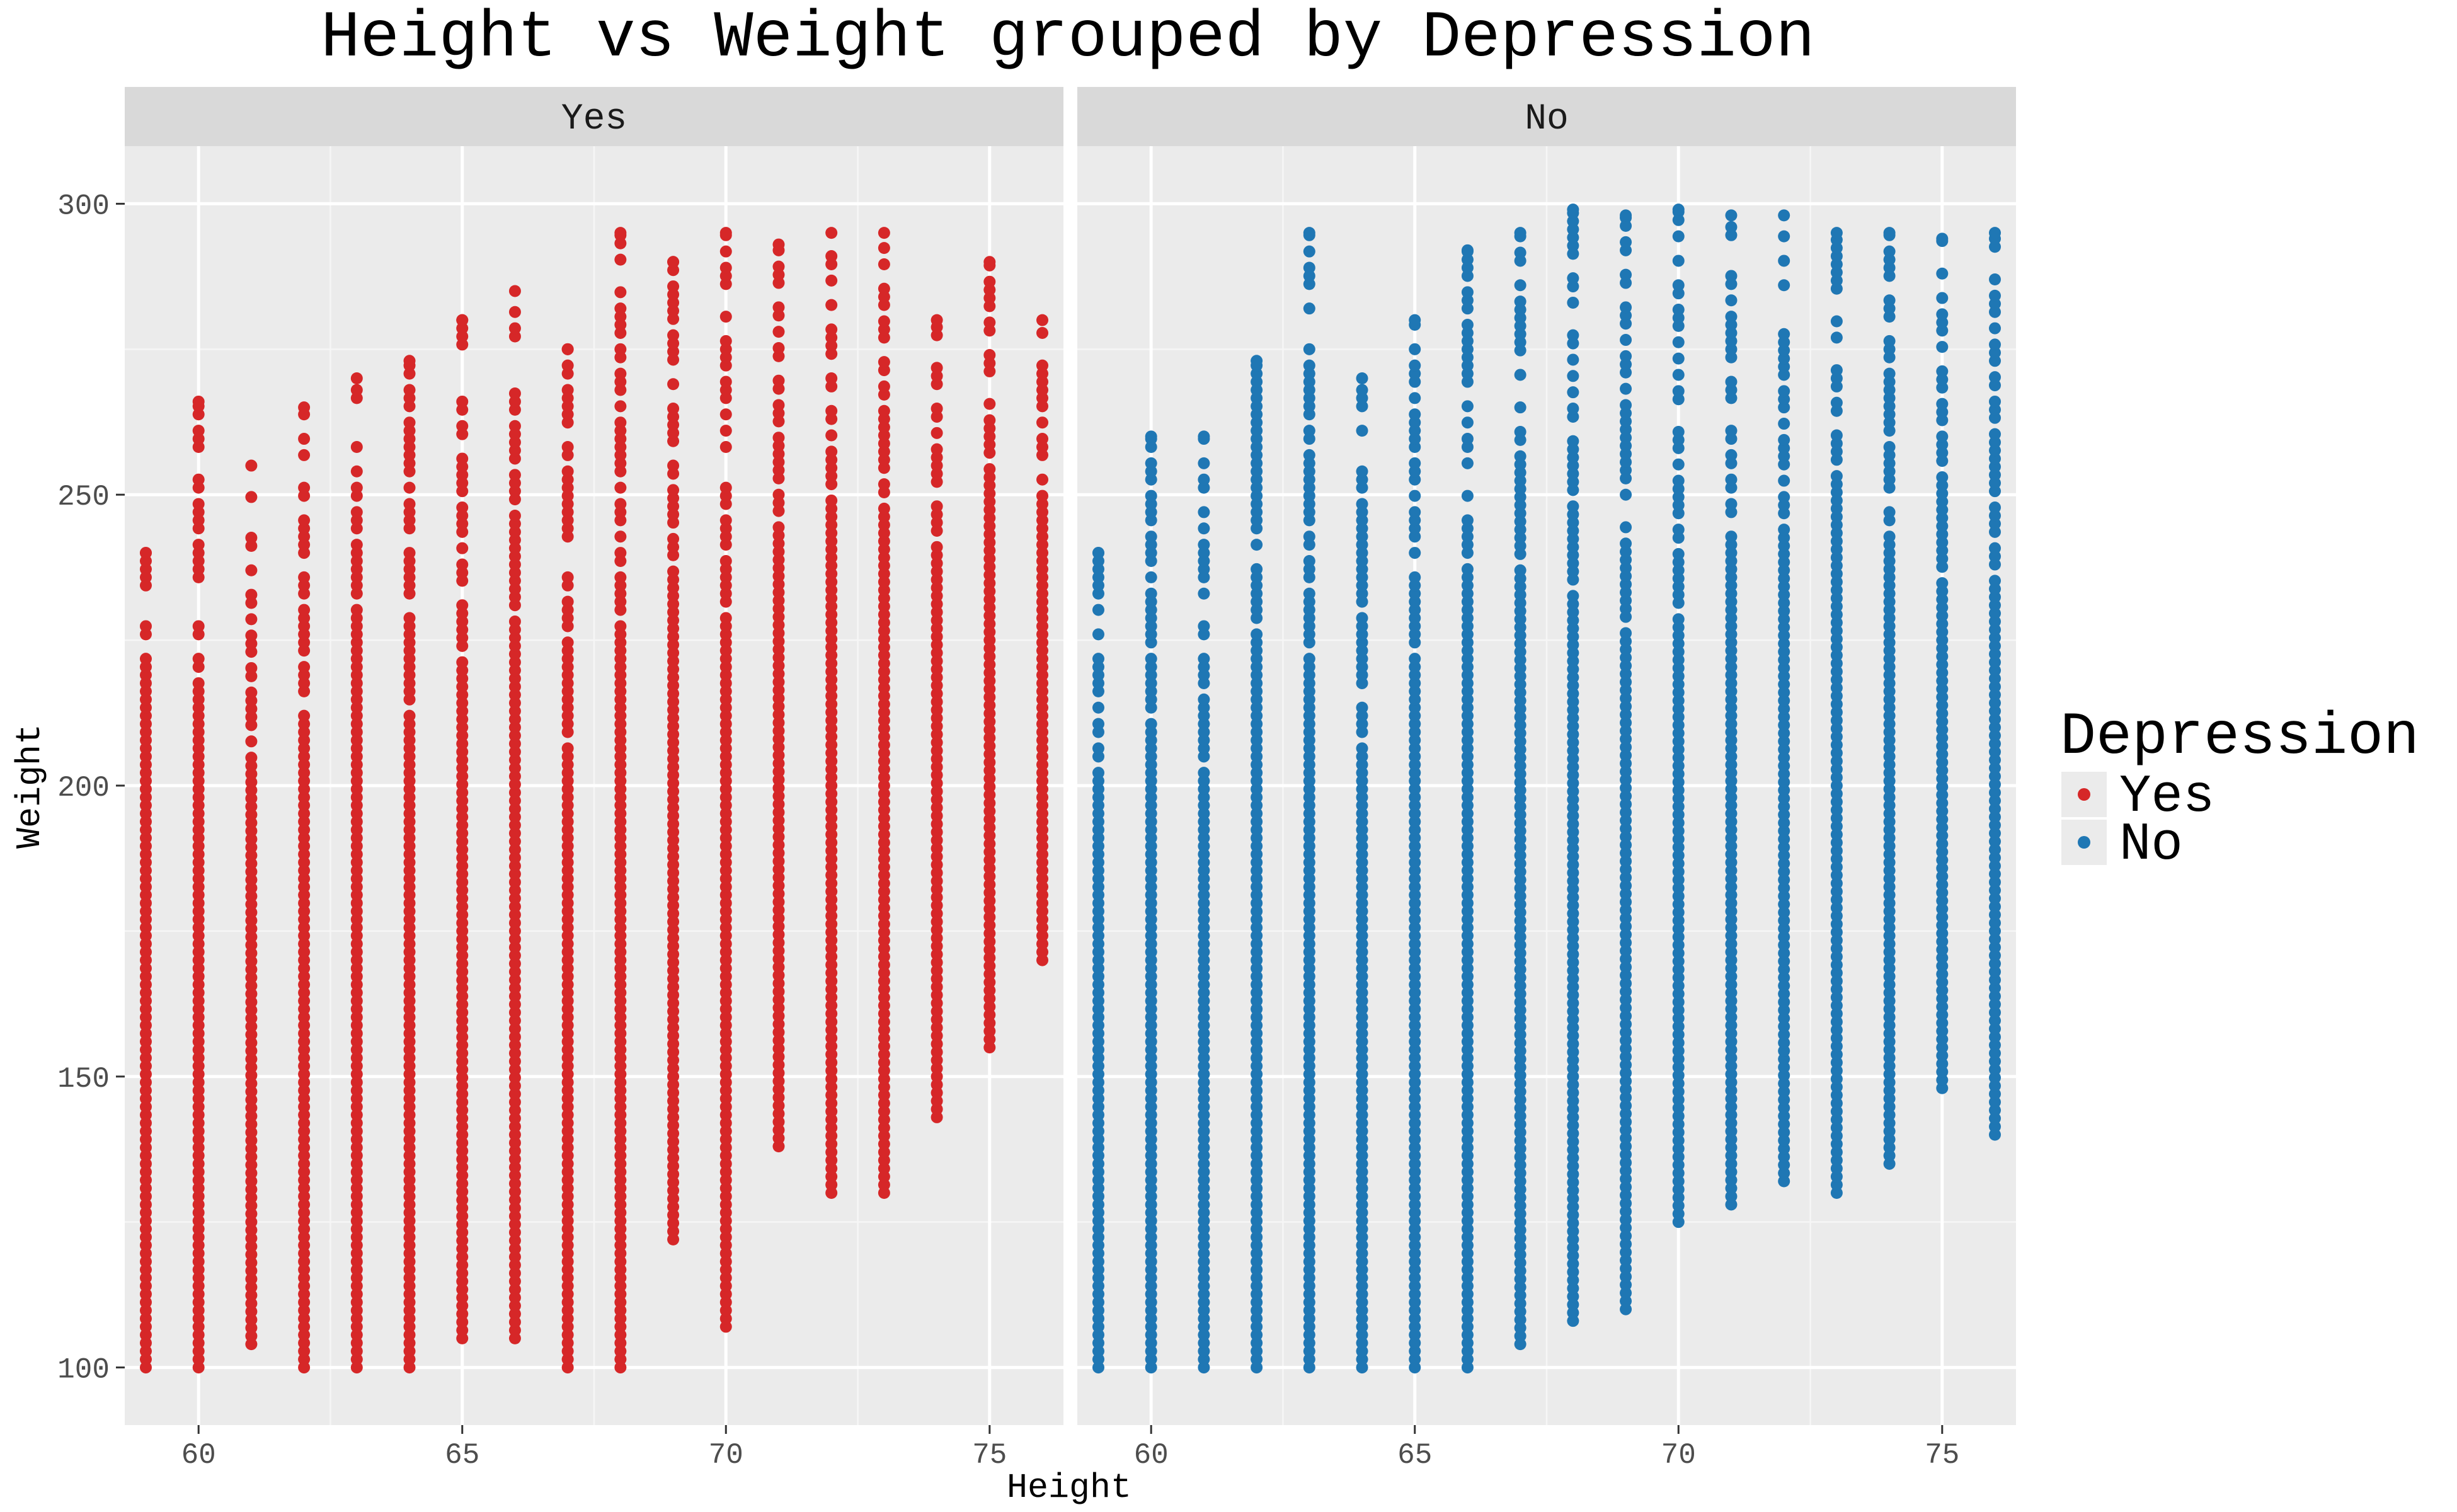 The image size is (2457, 1512). Describe the element at coordinates (83, 1370) in the screenshot. I see `y-tick-label: 100` at that location.